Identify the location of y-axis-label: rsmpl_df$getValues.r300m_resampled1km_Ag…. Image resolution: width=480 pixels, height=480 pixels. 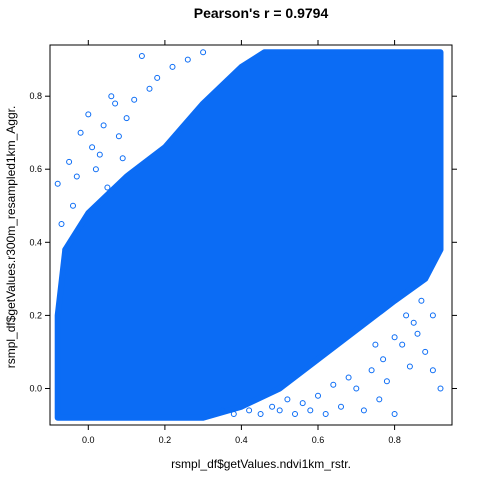
(11, 237).